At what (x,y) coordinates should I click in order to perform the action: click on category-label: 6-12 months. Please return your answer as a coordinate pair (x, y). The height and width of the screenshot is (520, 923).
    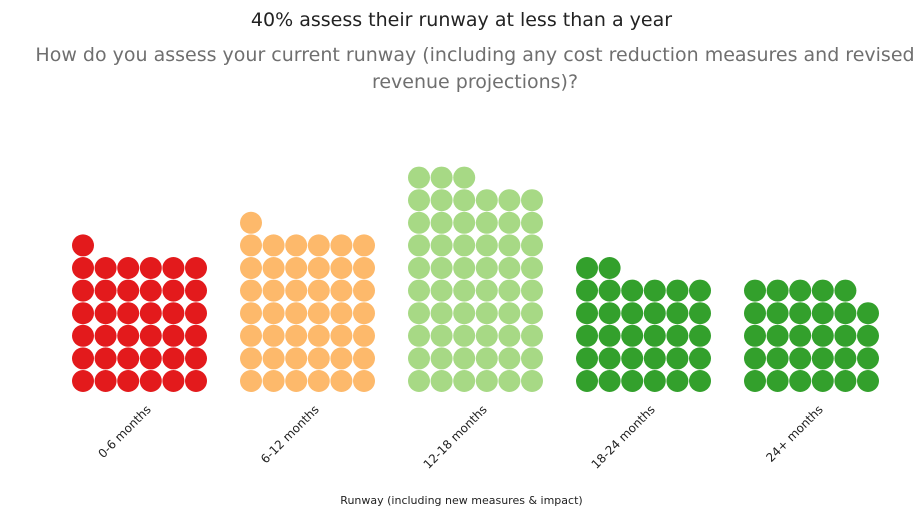
    Looking at the image, I should click on (290, 434).